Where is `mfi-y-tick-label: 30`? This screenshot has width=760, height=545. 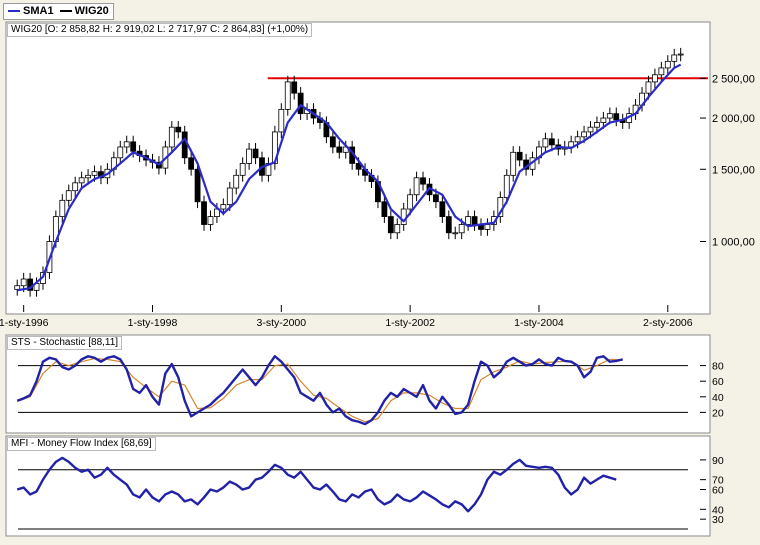
mfi-y-tick-label: 30 is located at coordinates (718, 520).